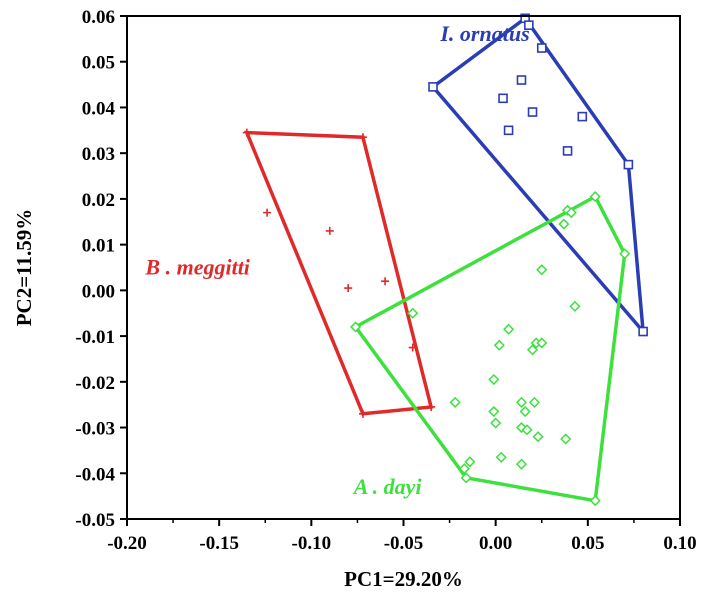 The image size is (706, 597). I want to click on x-axis-title: PC1=29.20%, so click(403, 579).